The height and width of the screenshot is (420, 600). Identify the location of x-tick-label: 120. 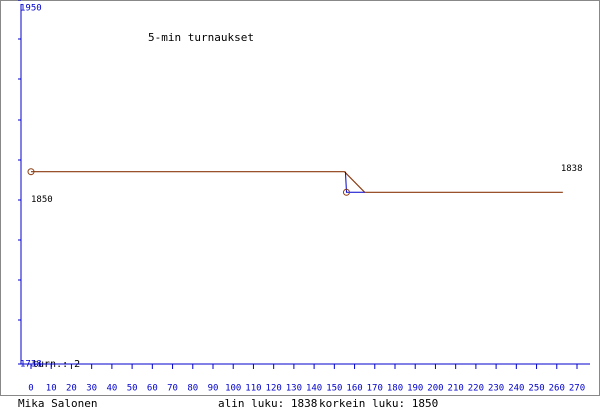
(274, 389).